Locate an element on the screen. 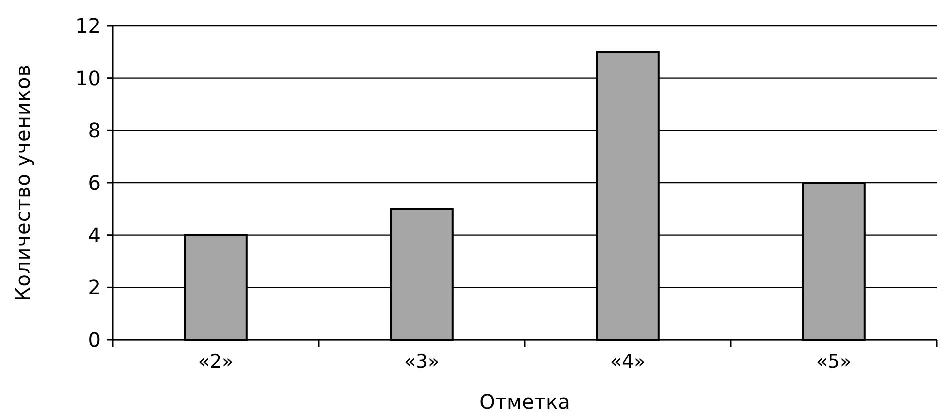 The width and height of the screenshot is (945, 417). y-tick-label: 2 is located at coordinates (94, 288).